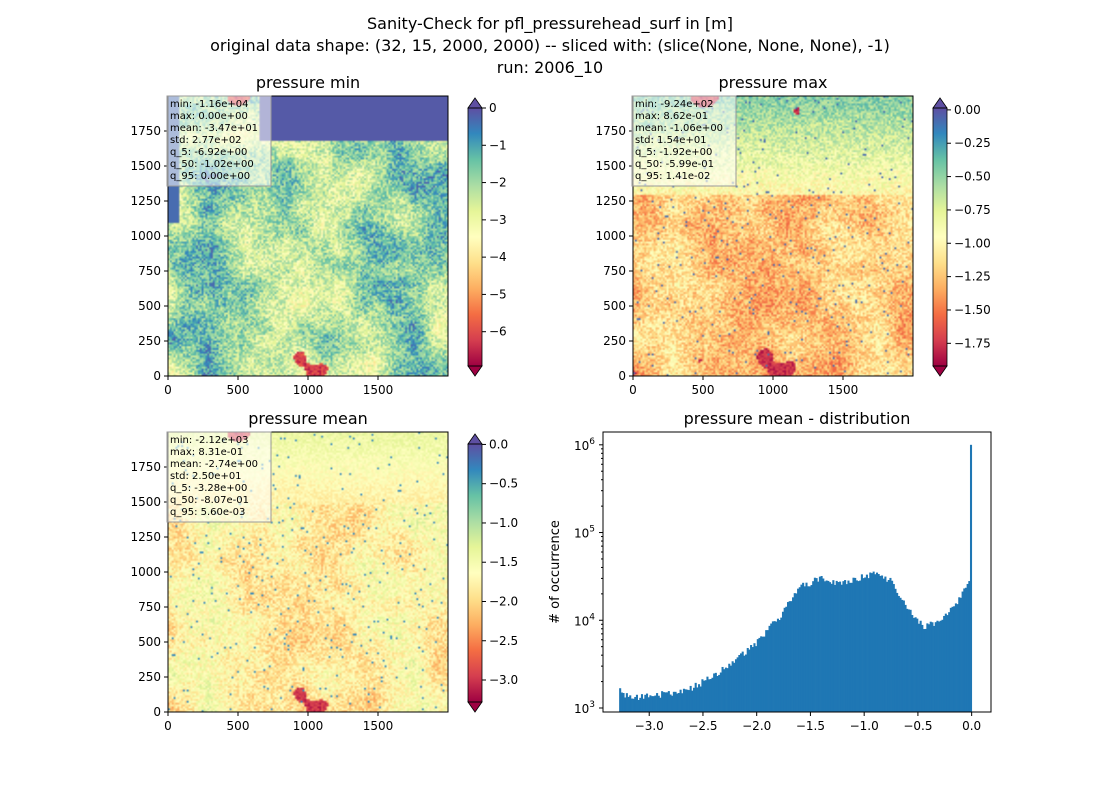 Image resolution: width=1100 pixels, height=800 pixels. What do you see at coordinates (622, 376) in the screenshot?
I see `y-tick-label: 0` at bounding box center [622, 376].